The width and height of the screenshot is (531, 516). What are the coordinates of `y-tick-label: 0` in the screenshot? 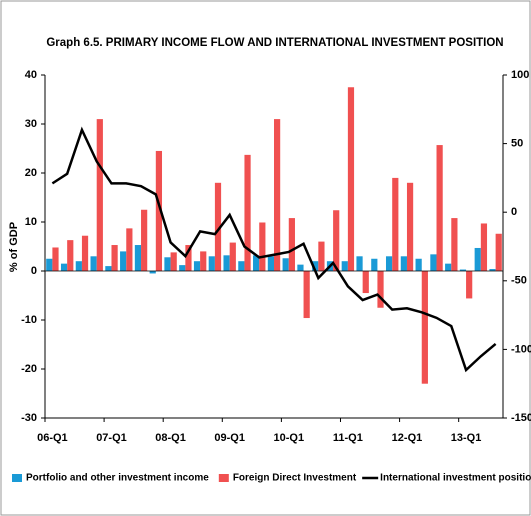 It's located at (34, 271).